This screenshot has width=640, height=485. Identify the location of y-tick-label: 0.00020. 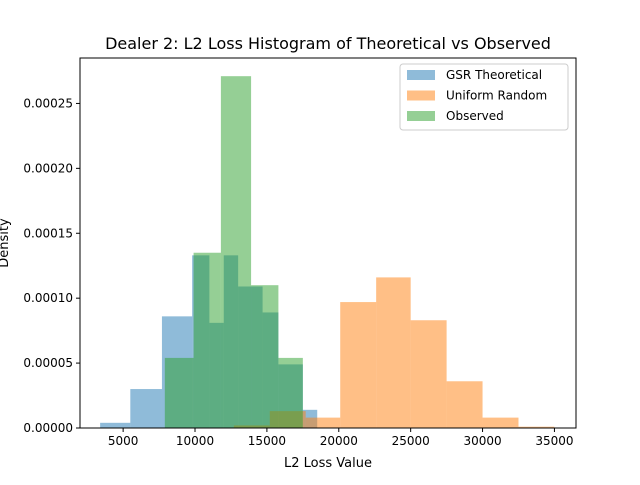
(48, 168).